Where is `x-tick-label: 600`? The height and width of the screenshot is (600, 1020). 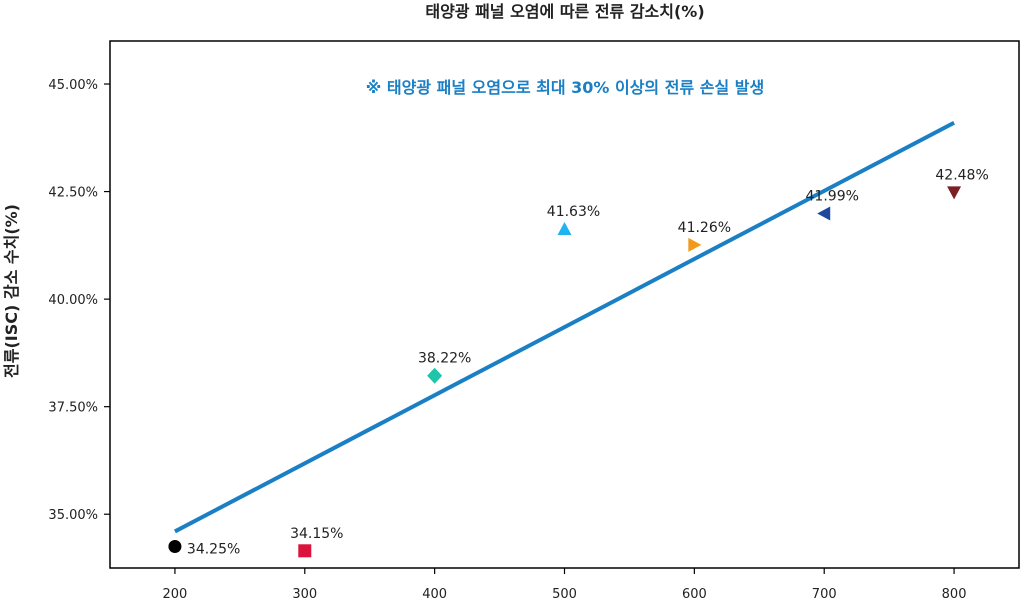
x-tick-label: 600 is located at coordinates (694, 593).